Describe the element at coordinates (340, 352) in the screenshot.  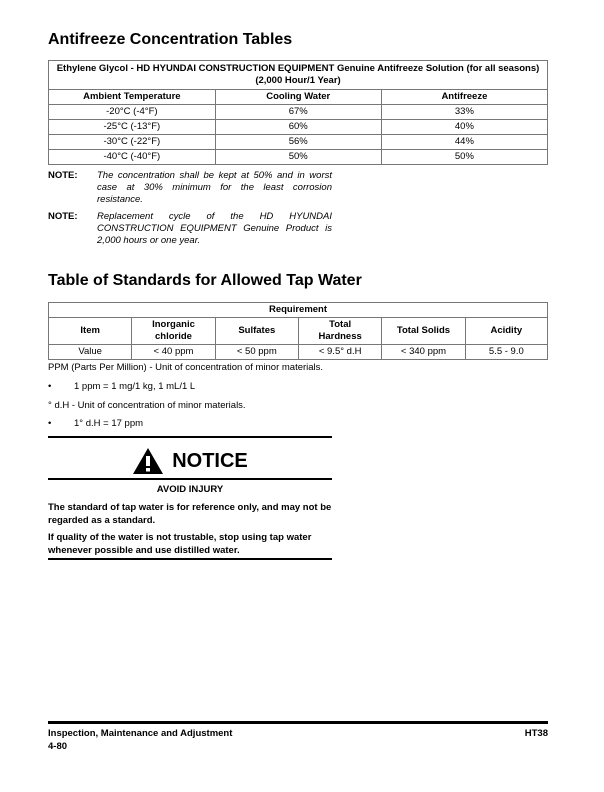
I see `cell: < 9.5° d.H` at that location.